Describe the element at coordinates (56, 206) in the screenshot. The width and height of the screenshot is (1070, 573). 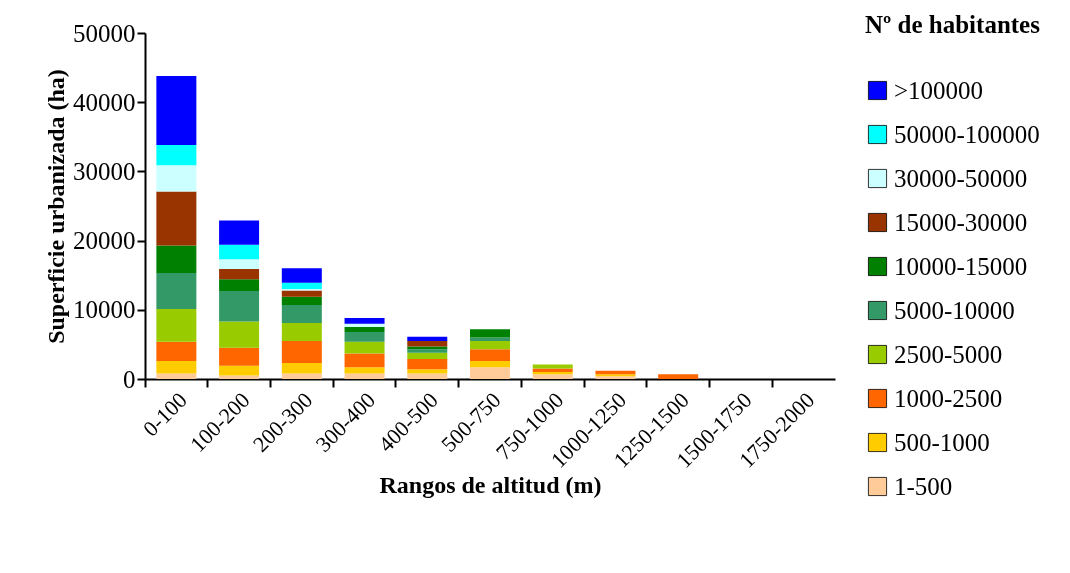
I see `y-axis-title: Superficie urbanizada (ha)` at that location.